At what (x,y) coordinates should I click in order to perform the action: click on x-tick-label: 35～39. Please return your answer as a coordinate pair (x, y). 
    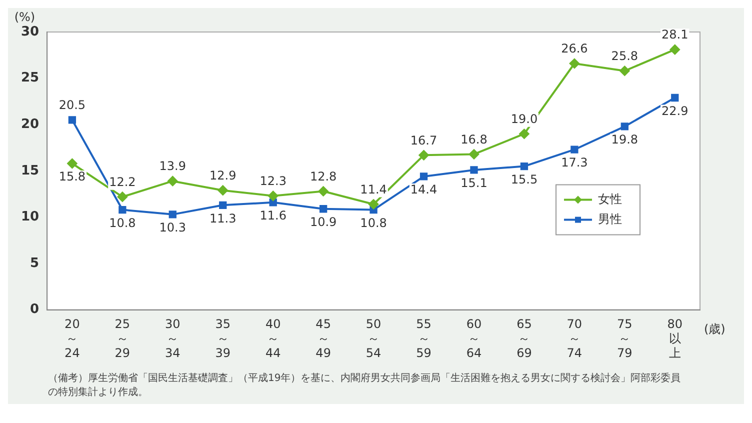
    Looking at the image, I should click on (223, 338).